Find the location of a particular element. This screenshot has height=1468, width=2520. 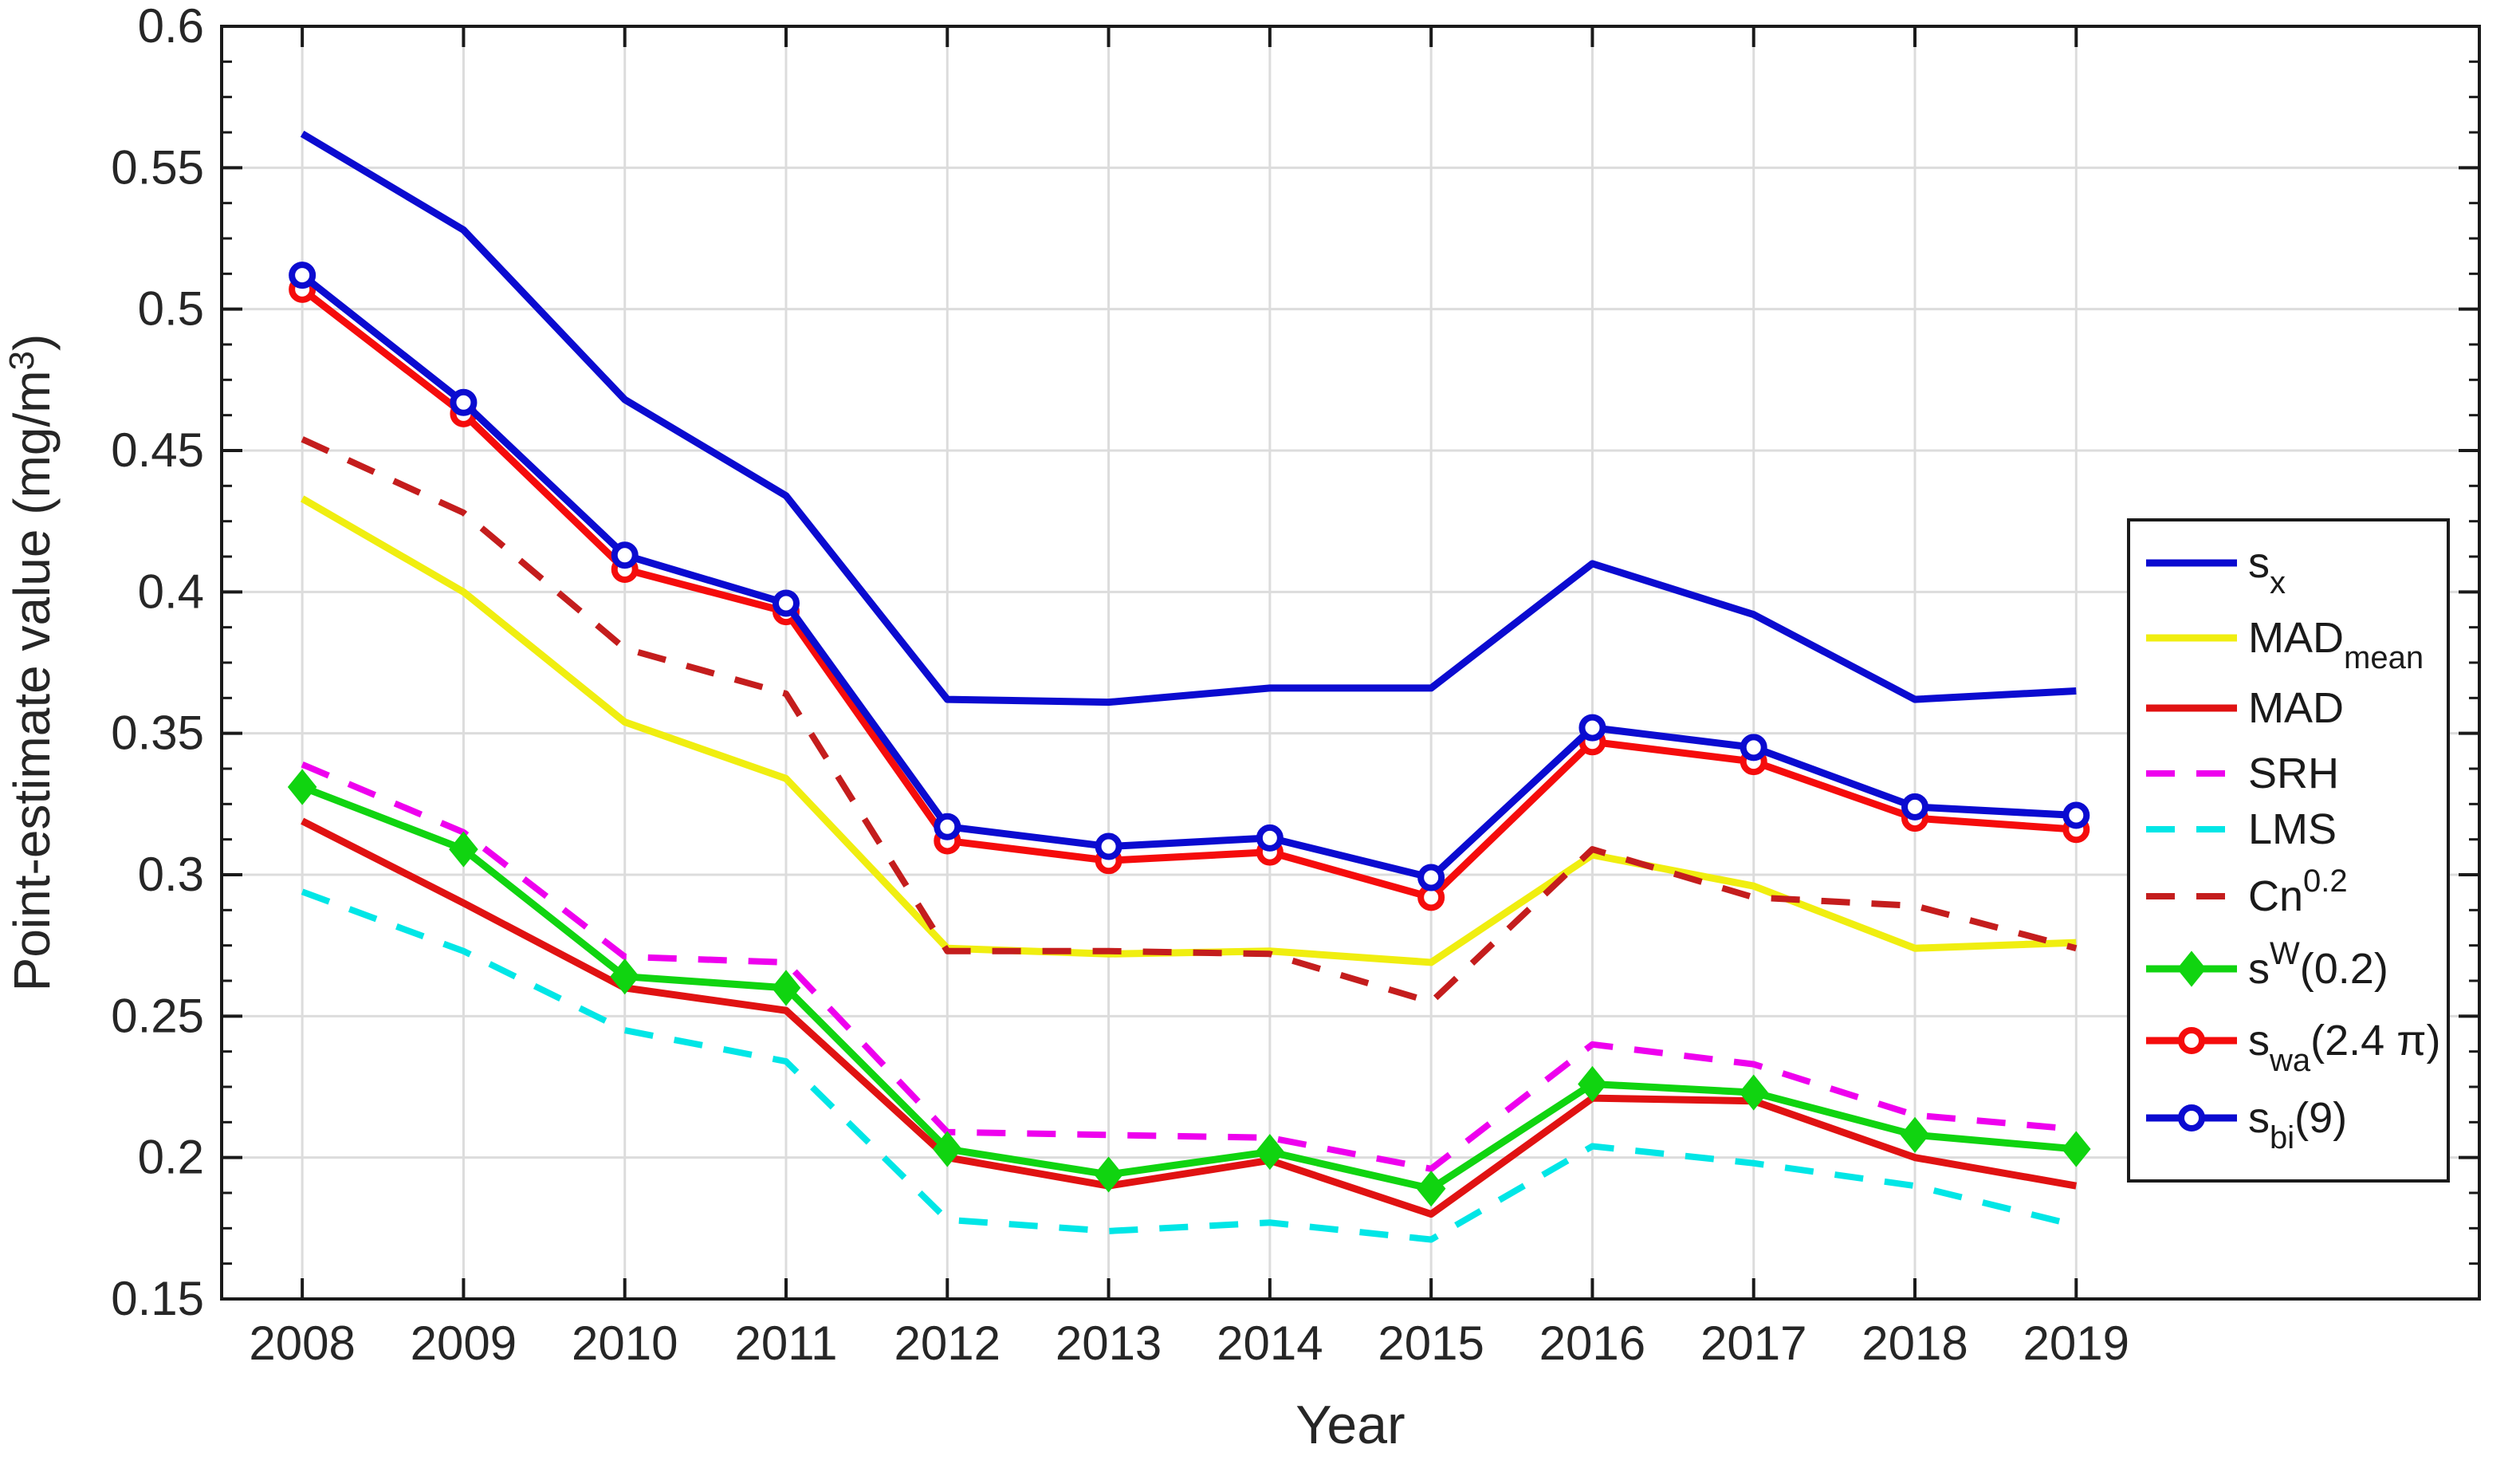

legend-label: MADmean​ is located at coordinates (2336, 644).